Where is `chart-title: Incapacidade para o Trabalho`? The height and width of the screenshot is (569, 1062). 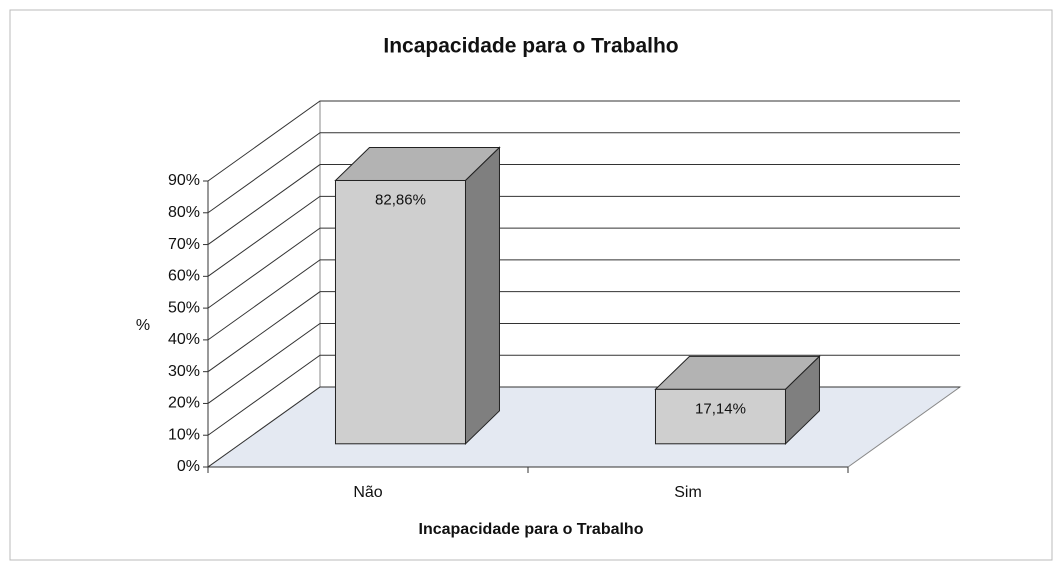 chart-title: Incapacidade para o Trabalho is located at coordinates (530, 46).